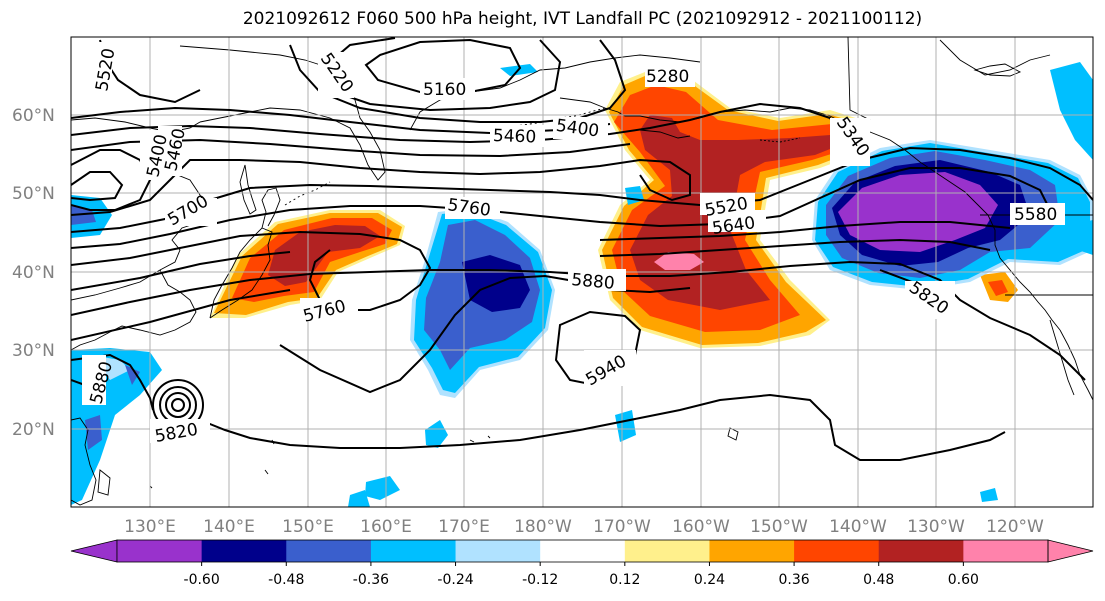 The height and width of the screenshot is (601, 1105). I want to click on colorbar-tick-label: 0.48, so click(878, 580).